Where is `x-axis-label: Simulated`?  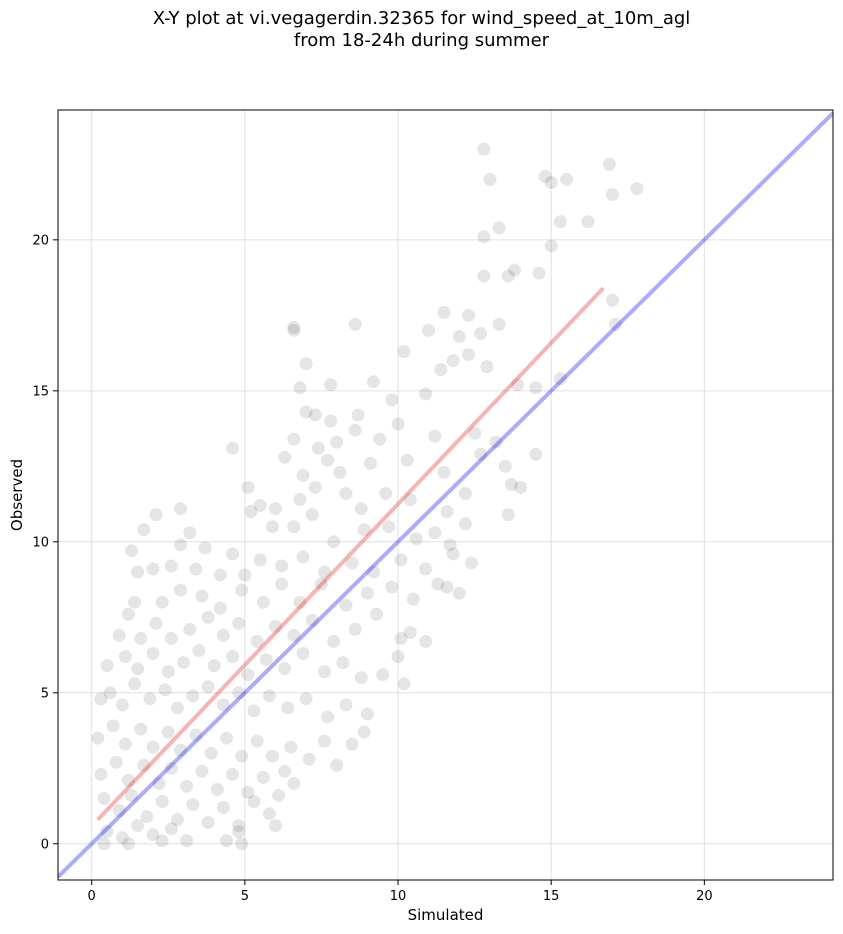 x-axis-label: Simulated is located at coordinates (446, 915).